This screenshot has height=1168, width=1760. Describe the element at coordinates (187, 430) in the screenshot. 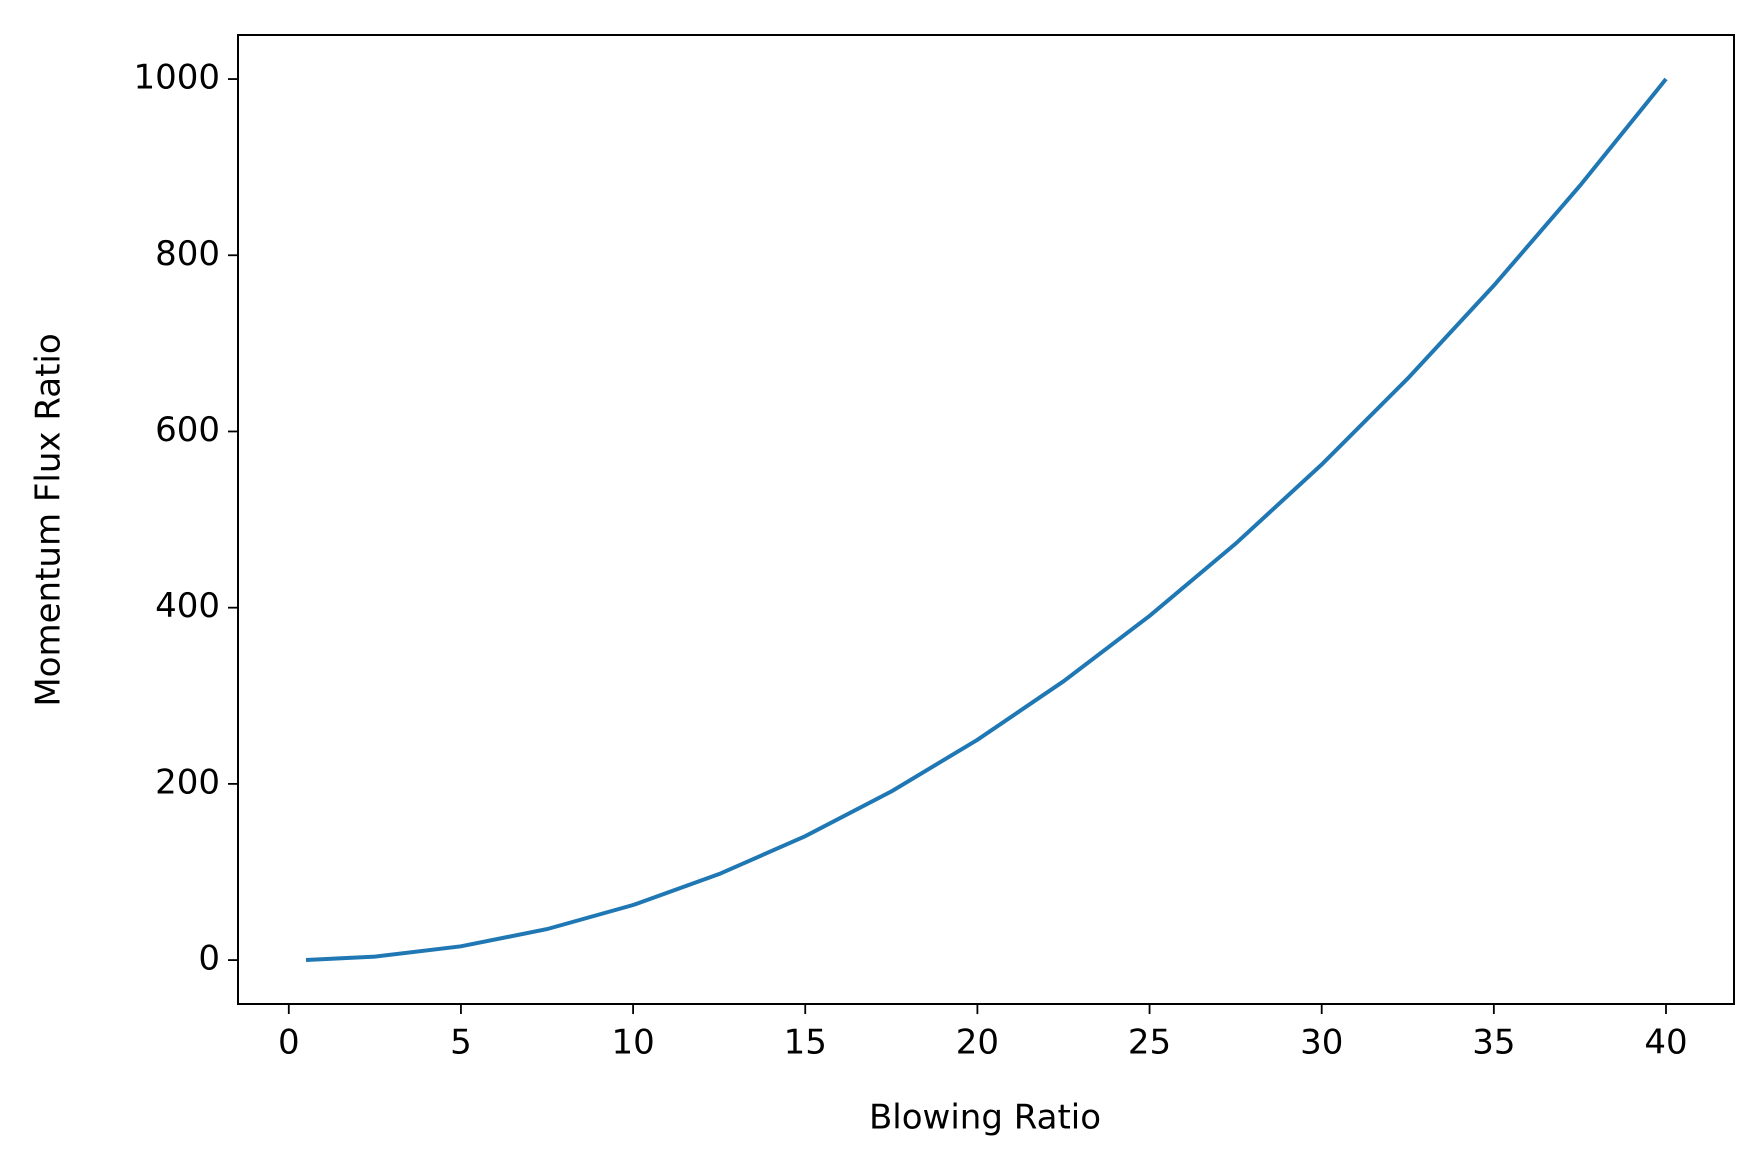

I see `y-tick-label: 600` at that location.